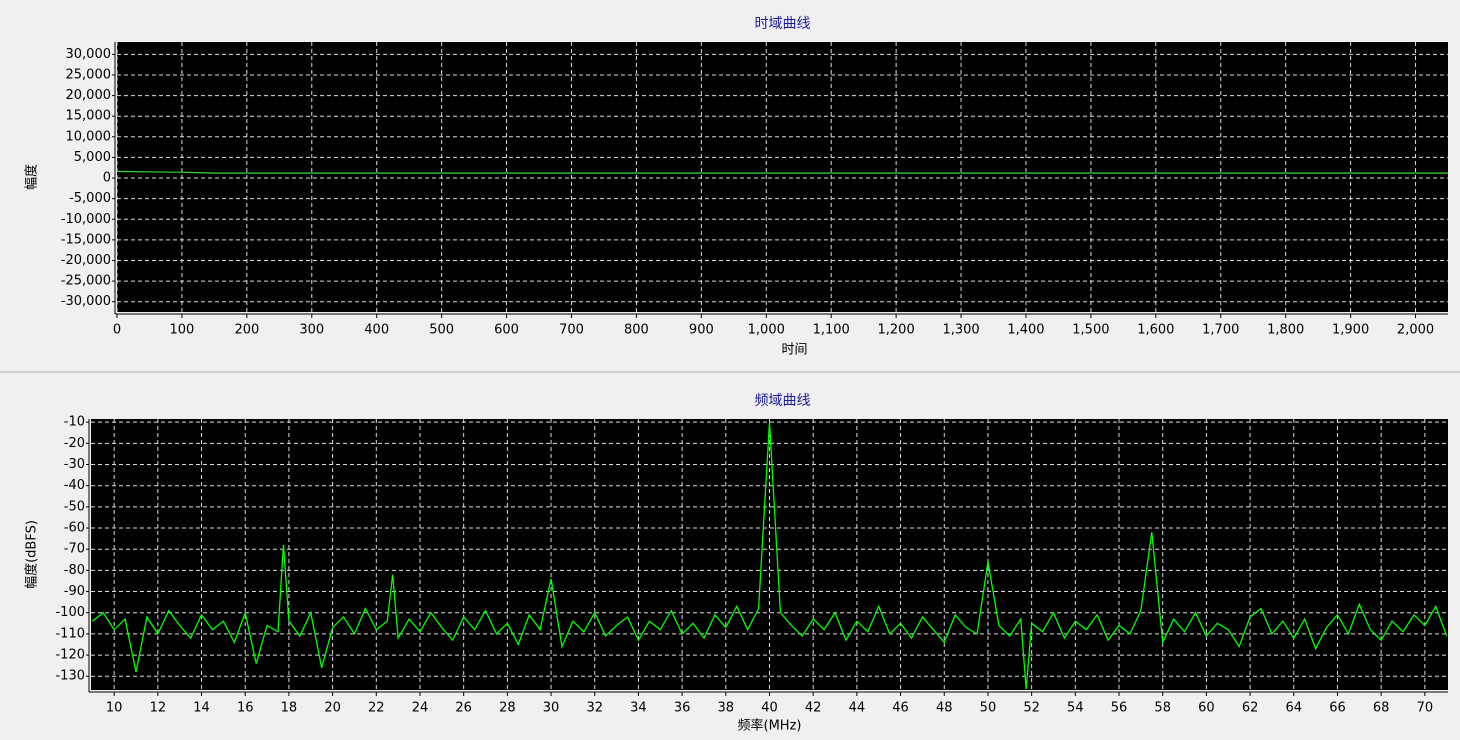 The height and width of the screenshot is (740, 1460). Describe the element at coordinates (960, 330) in the screenshot. I see `x-tick-label: 1,300` at that location.